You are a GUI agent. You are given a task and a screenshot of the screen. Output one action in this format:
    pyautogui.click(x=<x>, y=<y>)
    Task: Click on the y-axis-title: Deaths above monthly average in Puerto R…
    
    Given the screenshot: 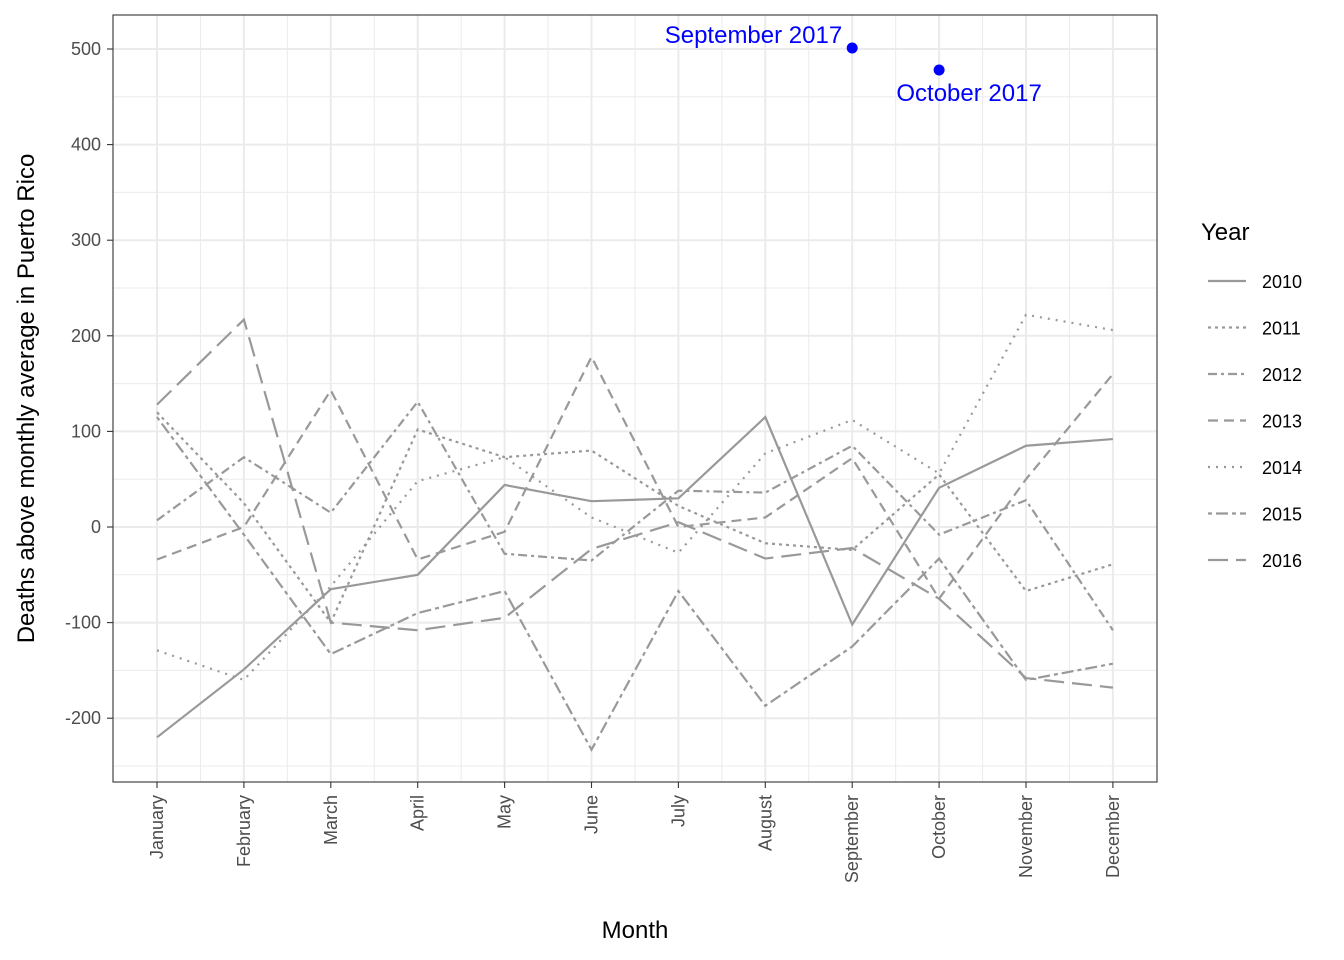 What is the action you would take?
    pyautogui.click(x=26, y=399)
    